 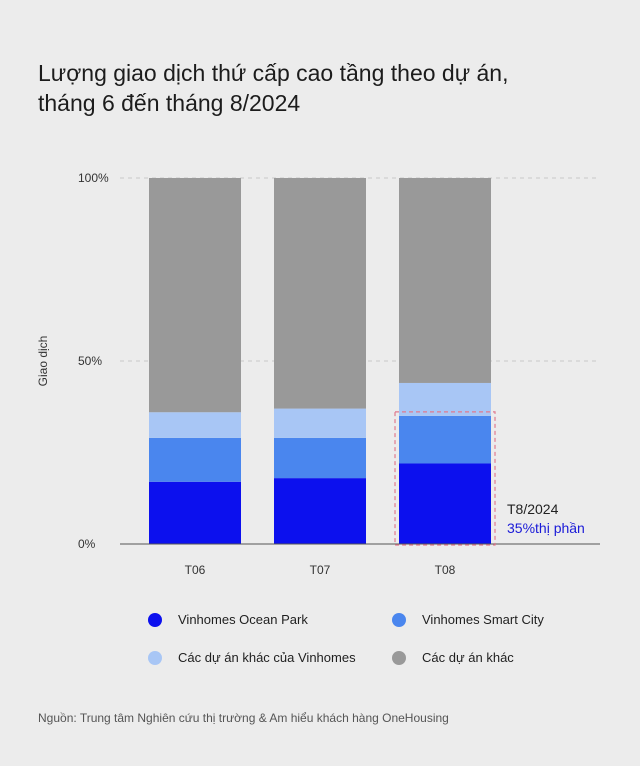 I want to click on y-axis-label: Giao dịch, so click(x=43, y=361).